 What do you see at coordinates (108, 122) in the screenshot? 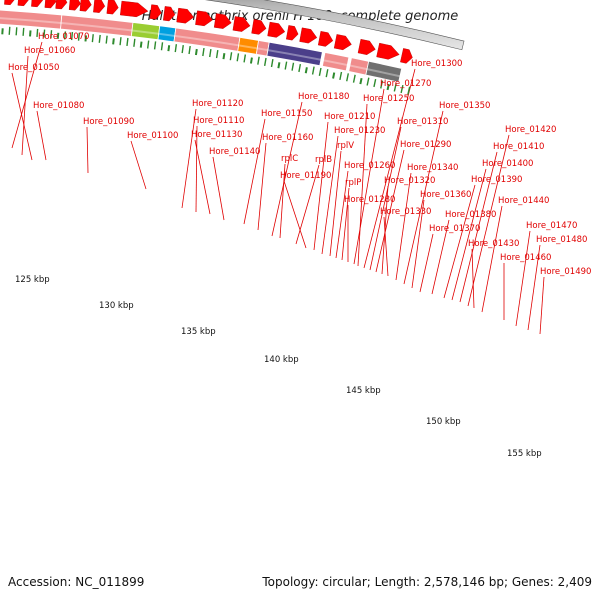
I see `gene-label: Hore_01090` at bounding box center [108, 122].